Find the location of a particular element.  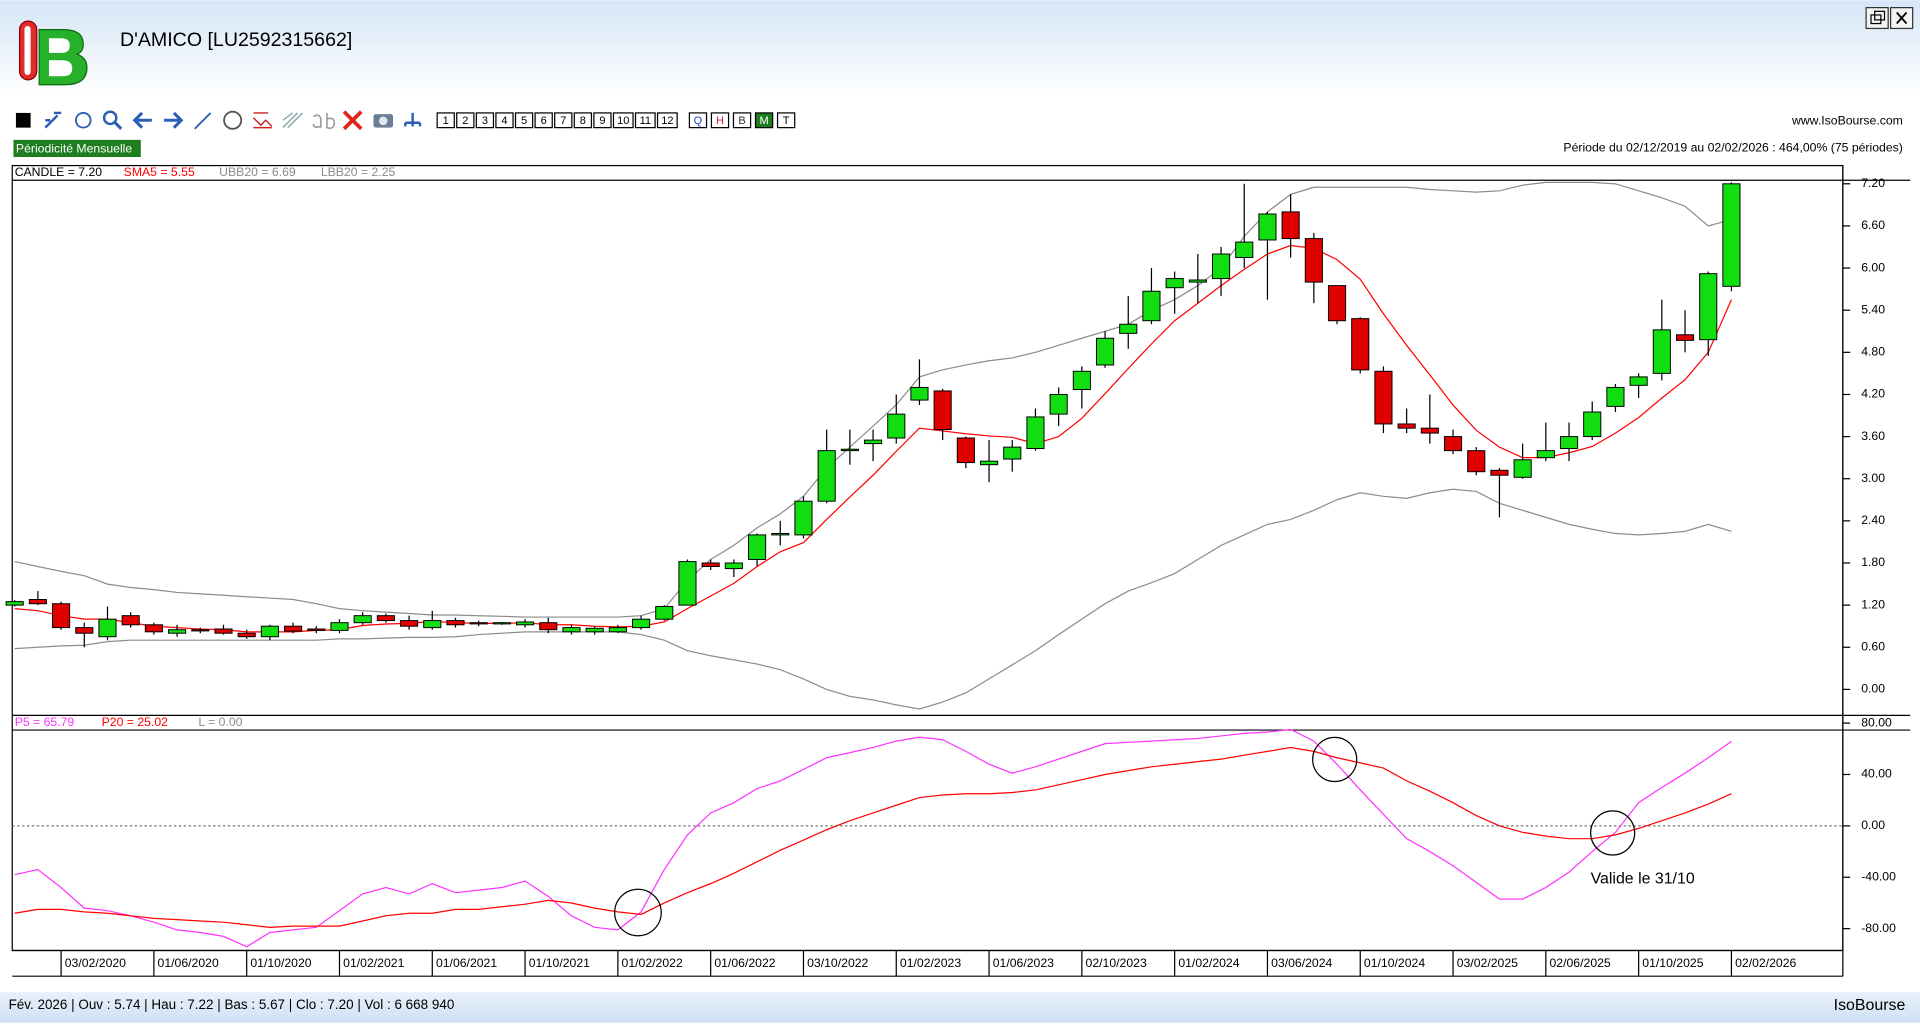

back-tool is located at coordinates (142, 120).